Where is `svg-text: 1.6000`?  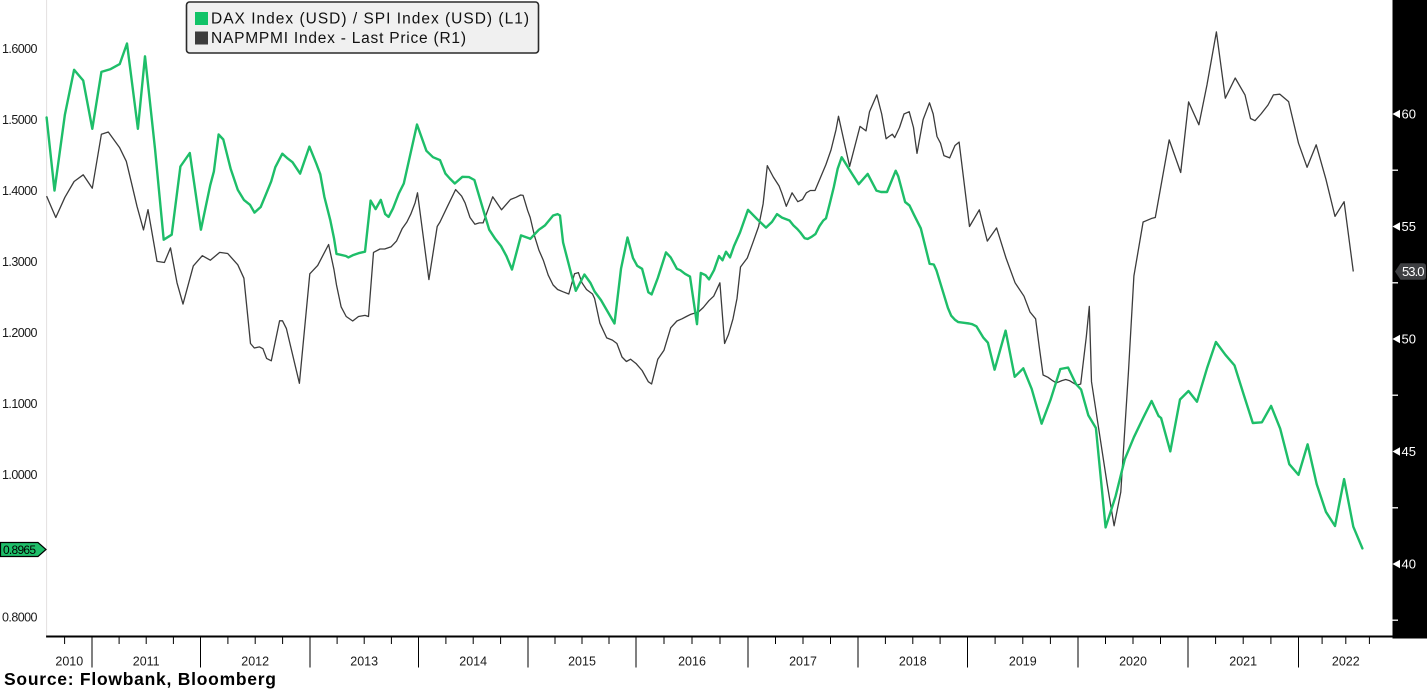
svg-text: 1.6000 is located at coordinates (20, 49).